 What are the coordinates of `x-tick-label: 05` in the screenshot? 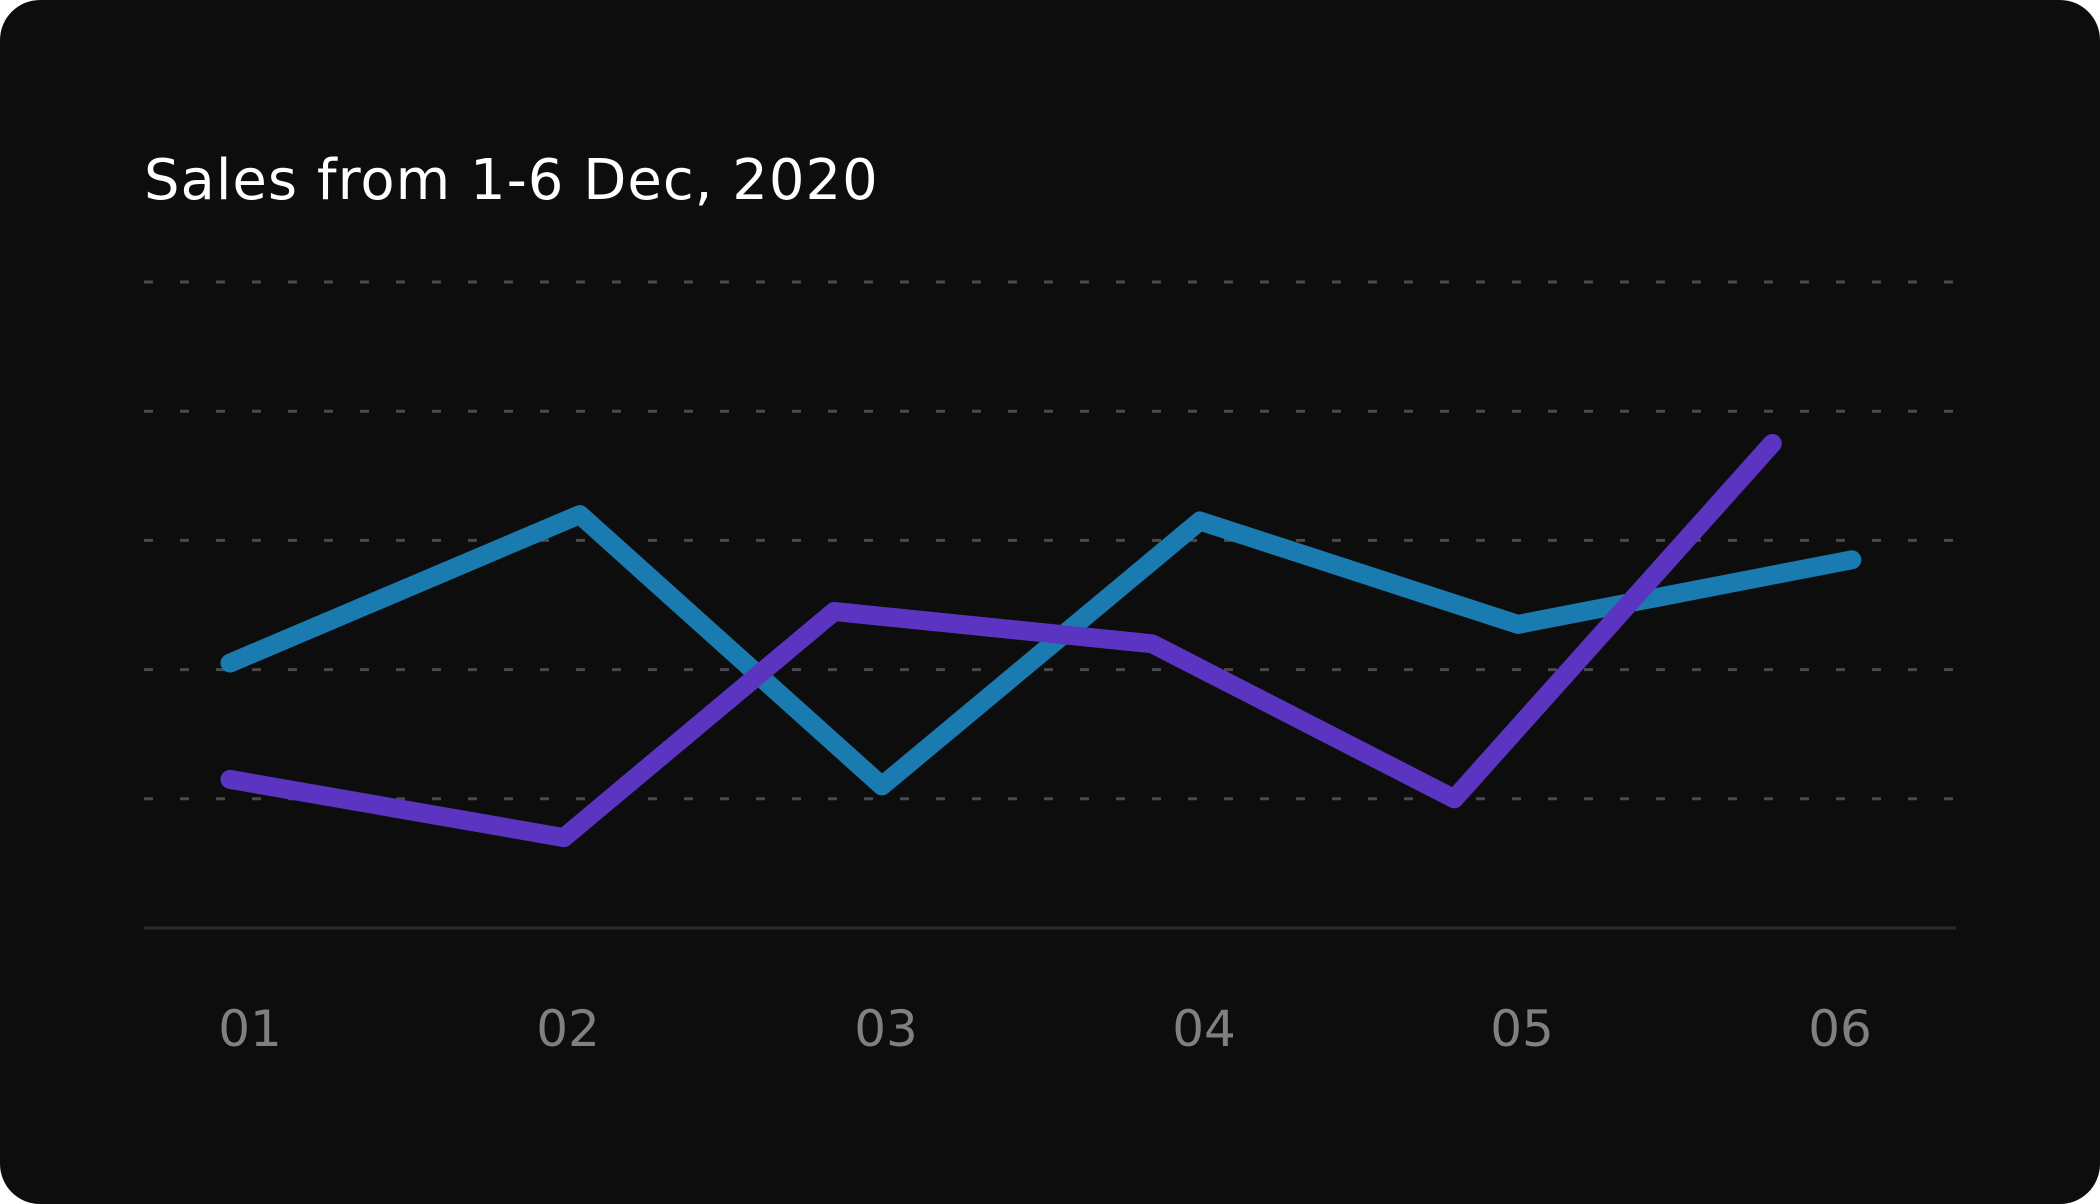 It's located at (1522, 1029).